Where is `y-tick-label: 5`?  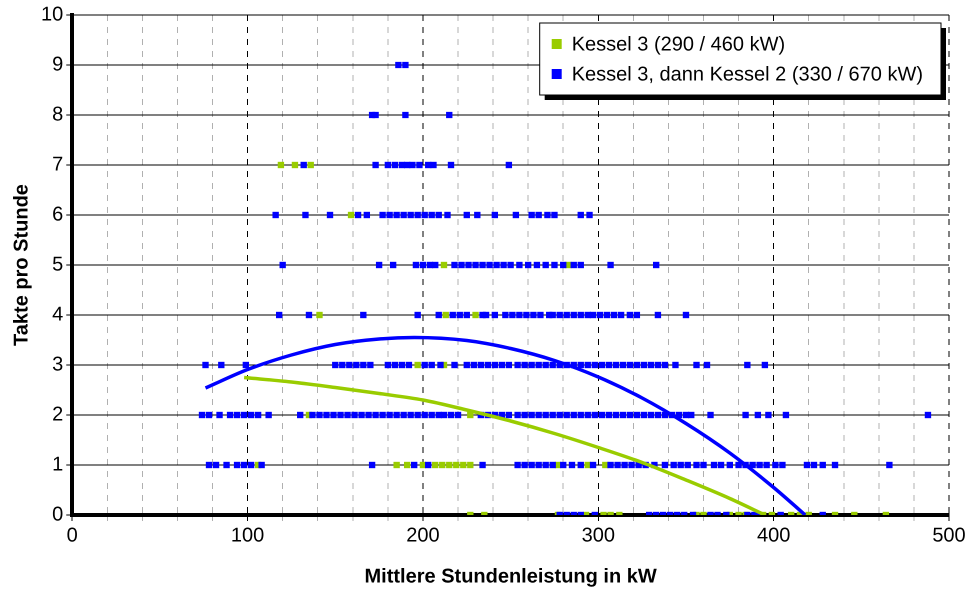 y-tick-label: 5 is located at coordinates (58, 265).